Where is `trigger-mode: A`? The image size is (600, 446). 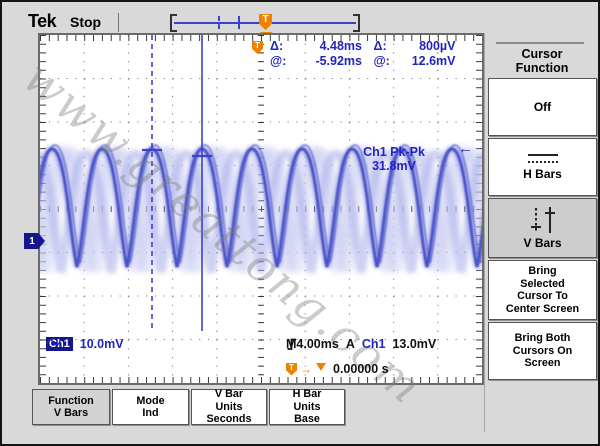
trigger-mode: A is located at coordinates (350, 344).